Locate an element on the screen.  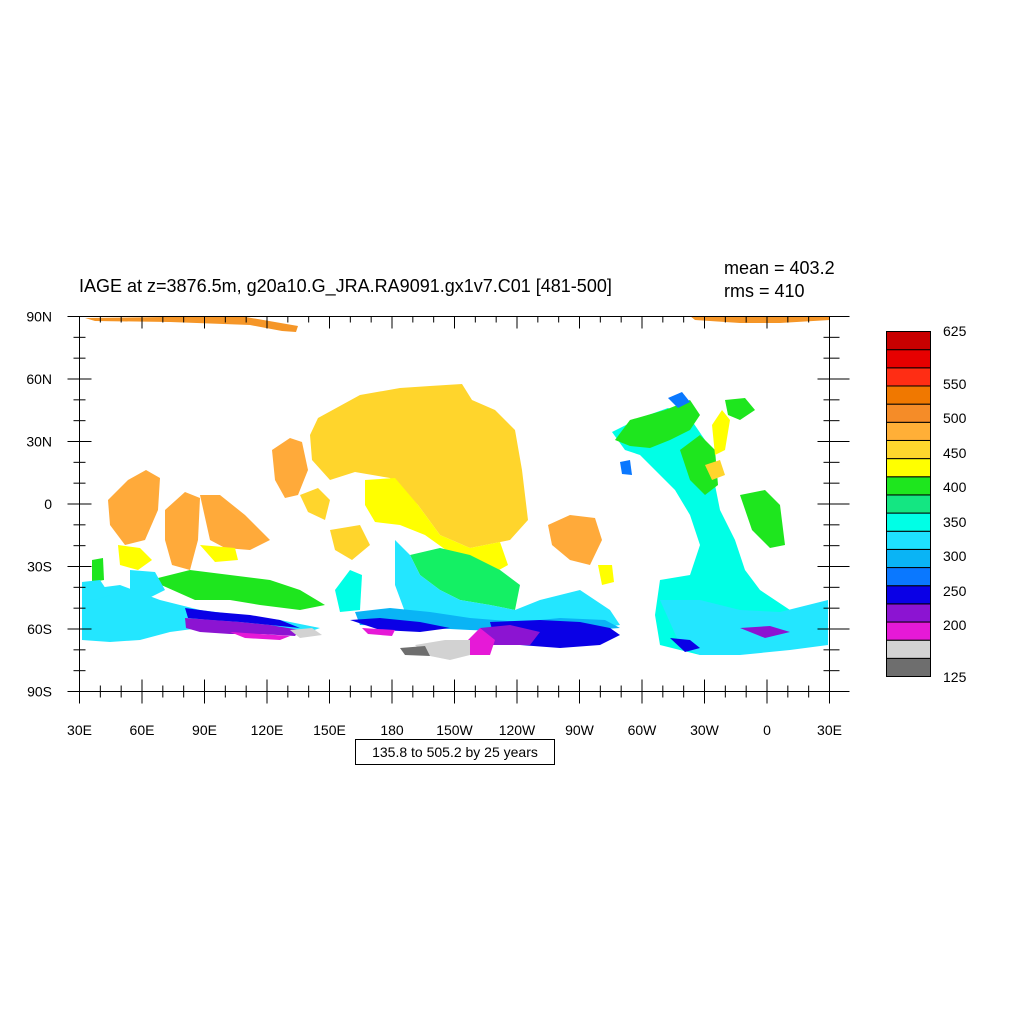
region-south-indian-green is located at coordinates (237, 590).